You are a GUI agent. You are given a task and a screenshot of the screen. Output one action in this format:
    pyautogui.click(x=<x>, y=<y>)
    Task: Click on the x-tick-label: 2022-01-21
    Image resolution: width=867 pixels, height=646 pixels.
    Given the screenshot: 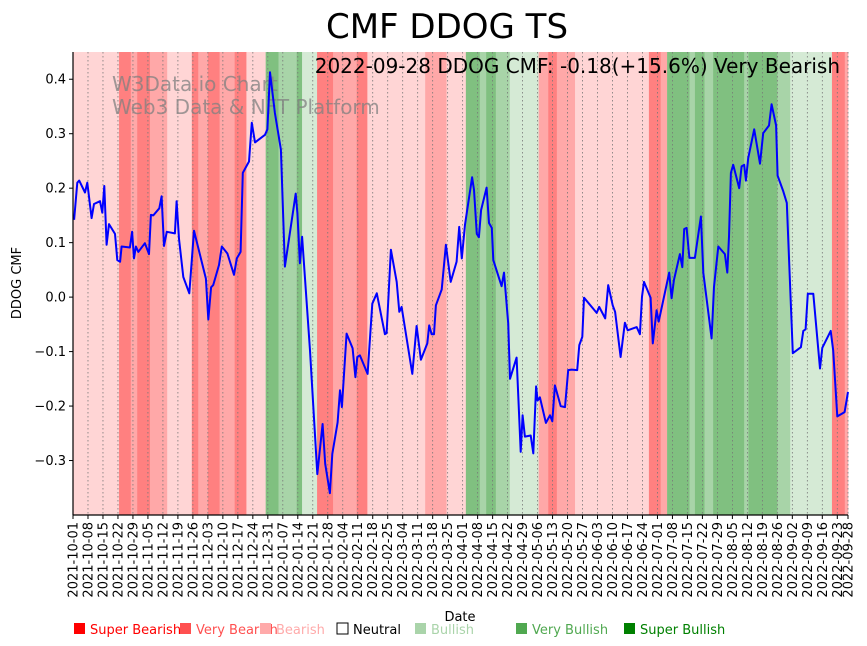 What is the action you would take?
    pyautogui.click(x=313, y=560)
    